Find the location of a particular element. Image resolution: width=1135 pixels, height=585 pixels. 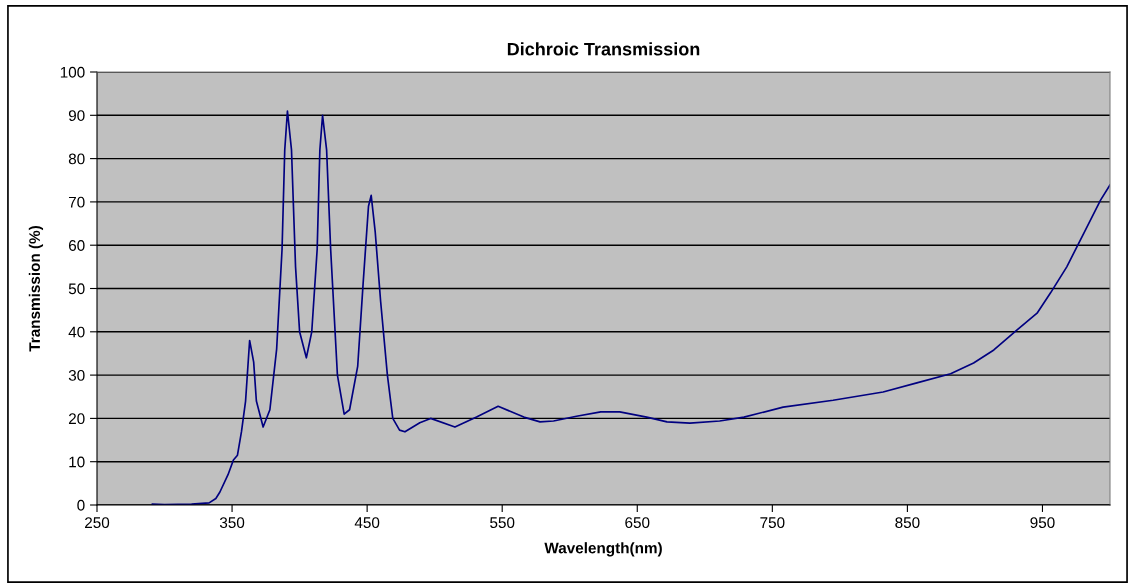

y-tick-label: 50 is located at coordinates (76, 289).